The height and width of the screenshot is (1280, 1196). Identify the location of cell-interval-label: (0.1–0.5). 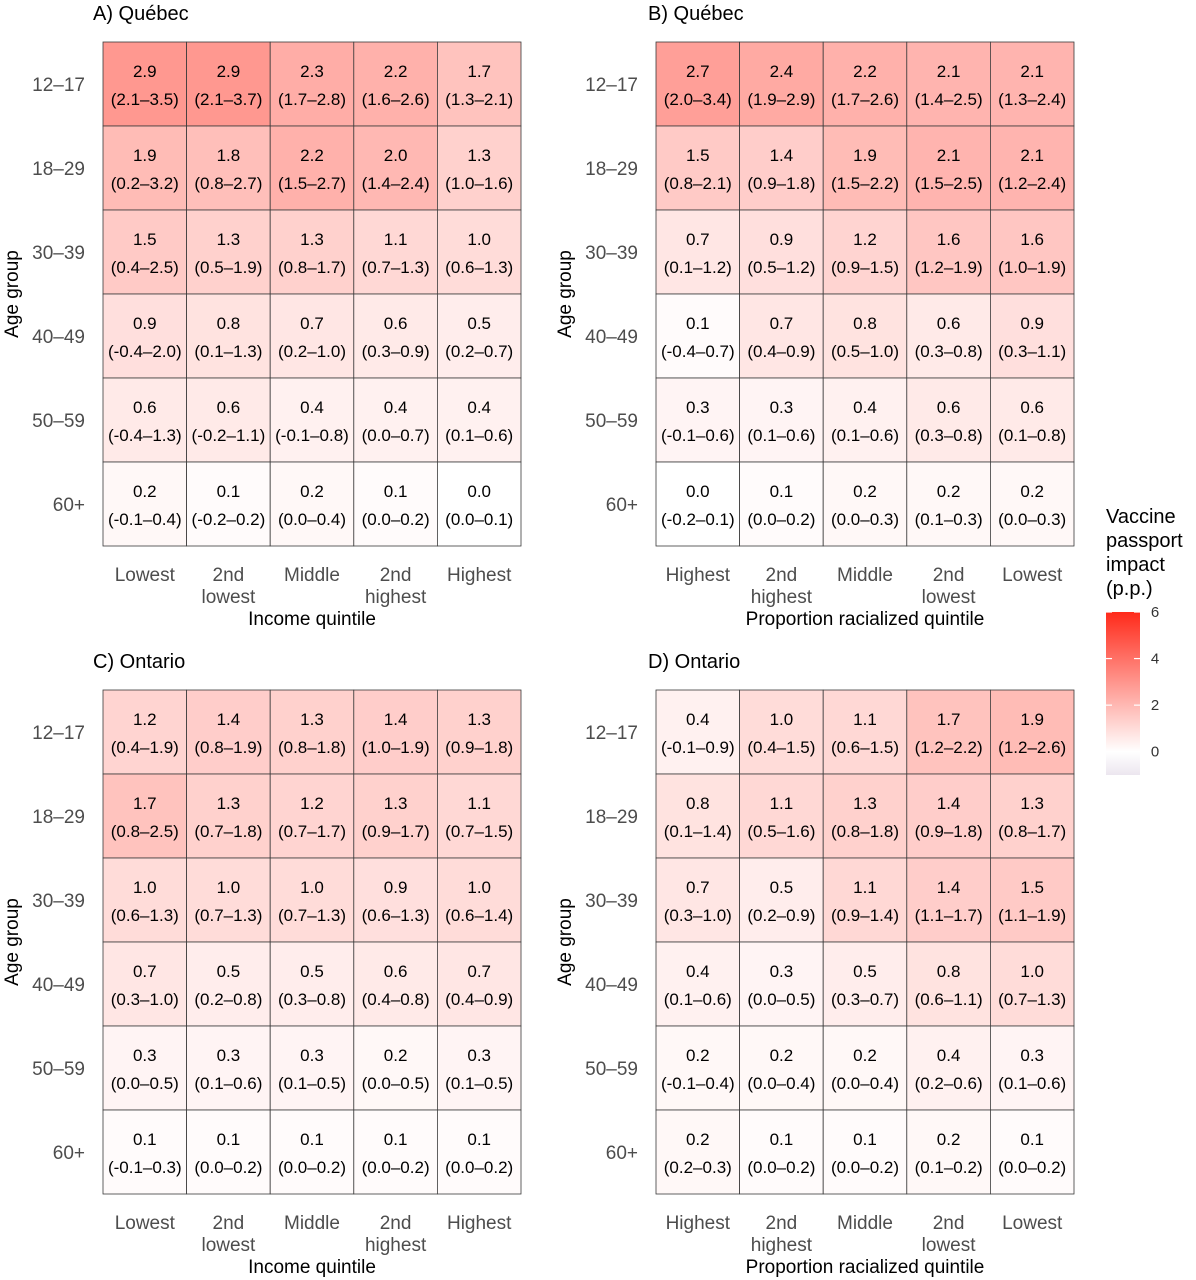
(312, 1083).